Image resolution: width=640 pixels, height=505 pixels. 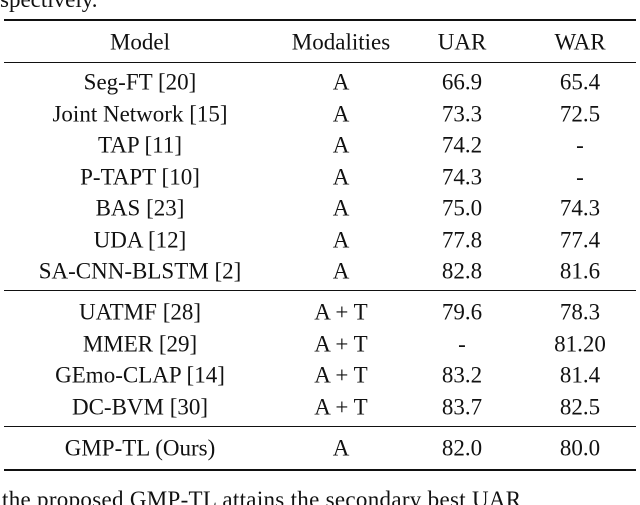 I want to click on cell-war: 81.20, so click(x=580, y=343).